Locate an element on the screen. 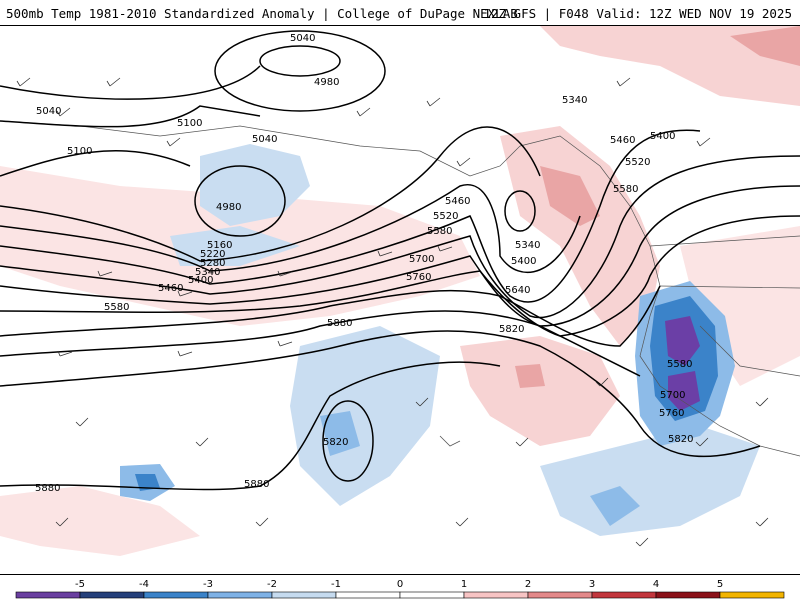  colorbar: -5 -4 -3 -2 -1 0 1 2 3 4 5 is located at coordinates (400, 587).